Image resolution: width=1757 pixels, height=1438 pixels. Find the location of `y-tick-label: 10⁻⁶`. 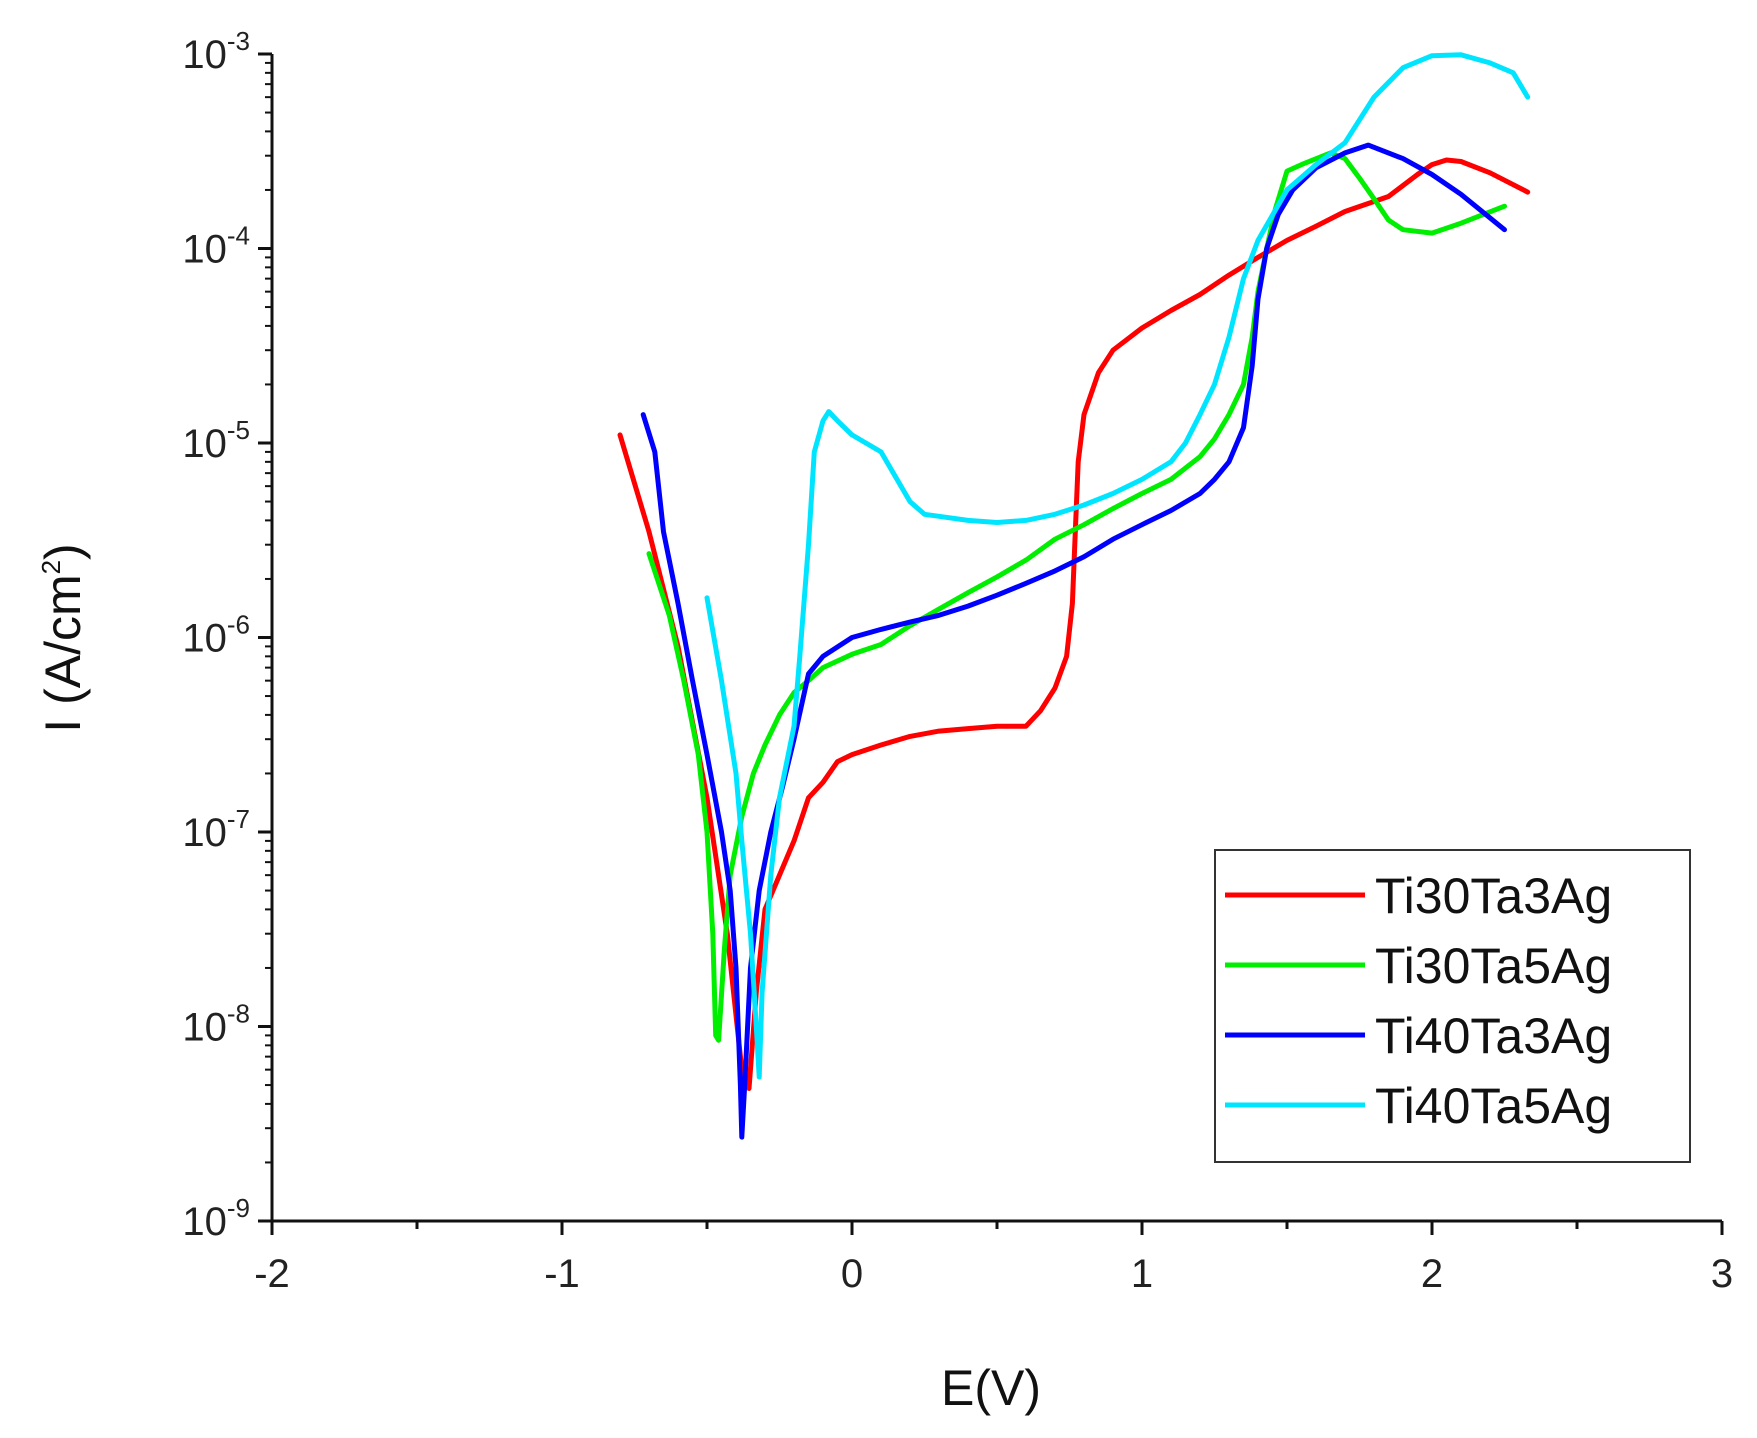

y-tick-label: 10⁻⁶ is located at coordinates (216, 635).